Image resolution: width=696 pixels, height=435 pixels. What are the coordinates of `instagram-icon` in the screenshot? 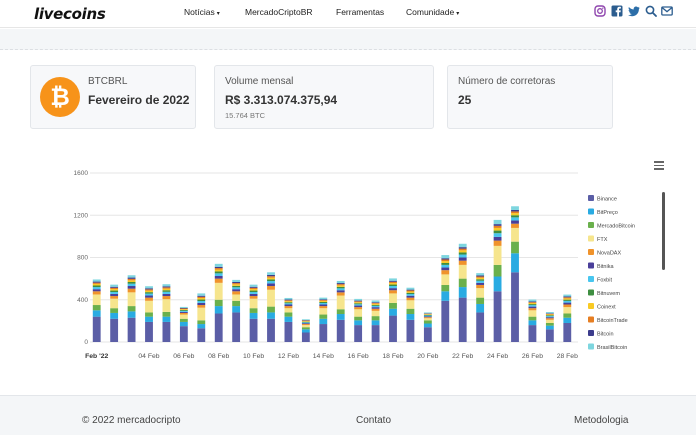 It's located at (600, 11).